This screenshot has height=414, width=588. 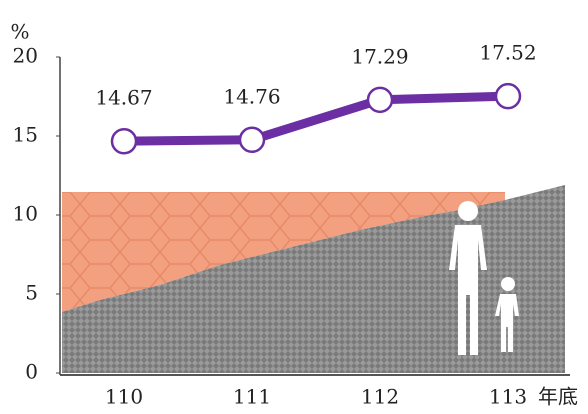 What do you see at coordinates (508, 397) in the screenshot?
I see `x-tick-label: 113` at bounding box center [508, 397].